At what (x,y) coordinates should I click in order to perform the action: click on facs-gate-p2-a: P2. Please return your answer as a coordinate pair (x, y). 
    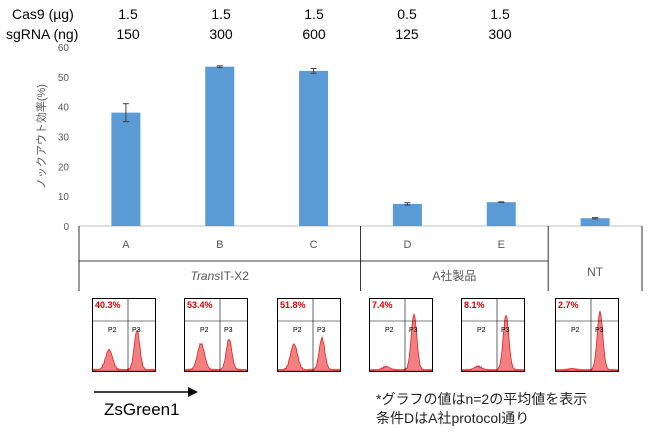
    Looking at the image, I should click on (112, 330).